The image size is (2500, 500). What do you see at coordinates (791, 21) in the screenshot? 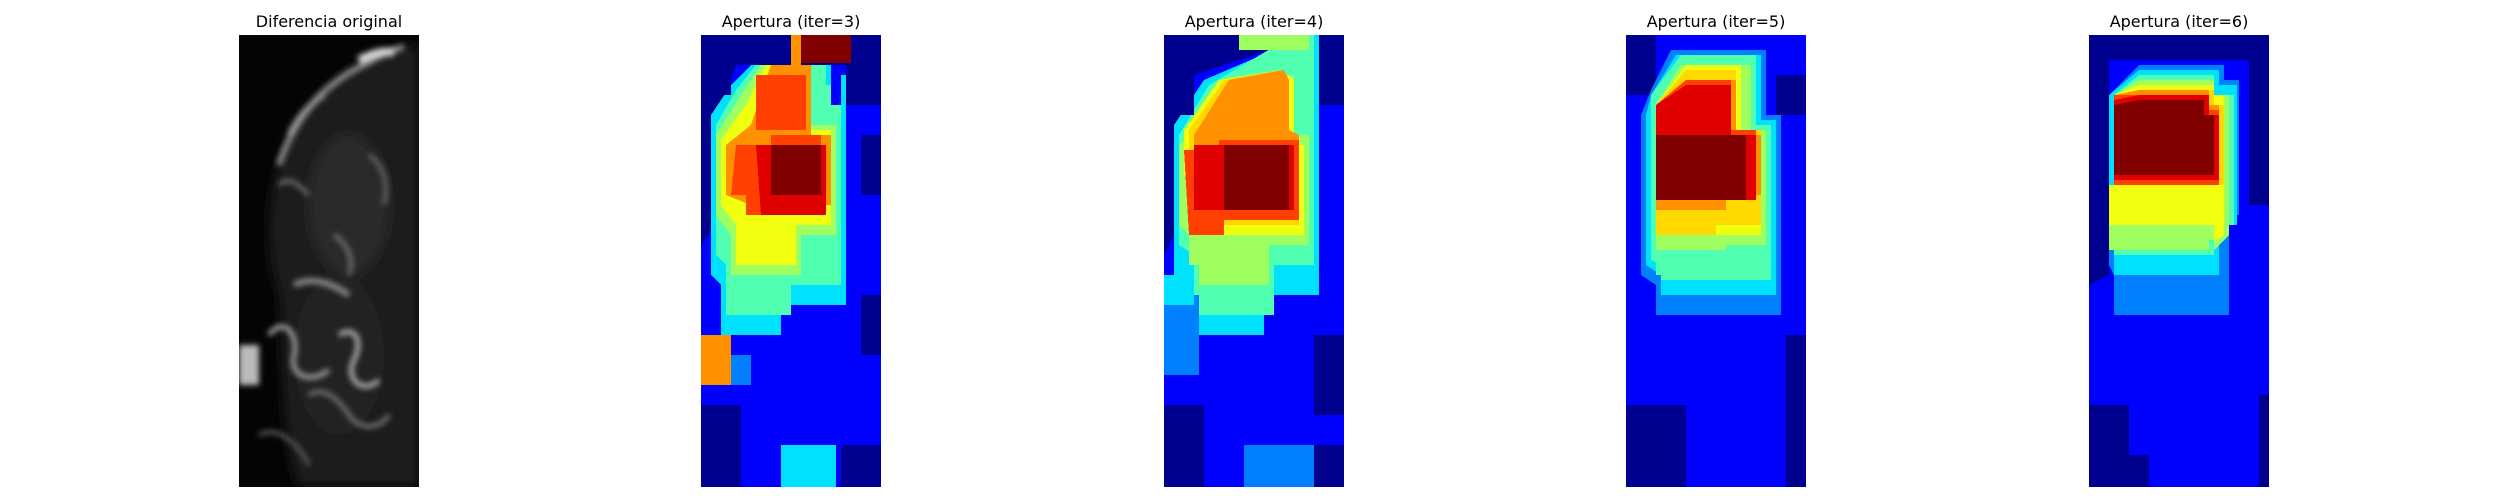
I see `panel-title: Apertura (iter=3)` at bounding box center [791, 21].